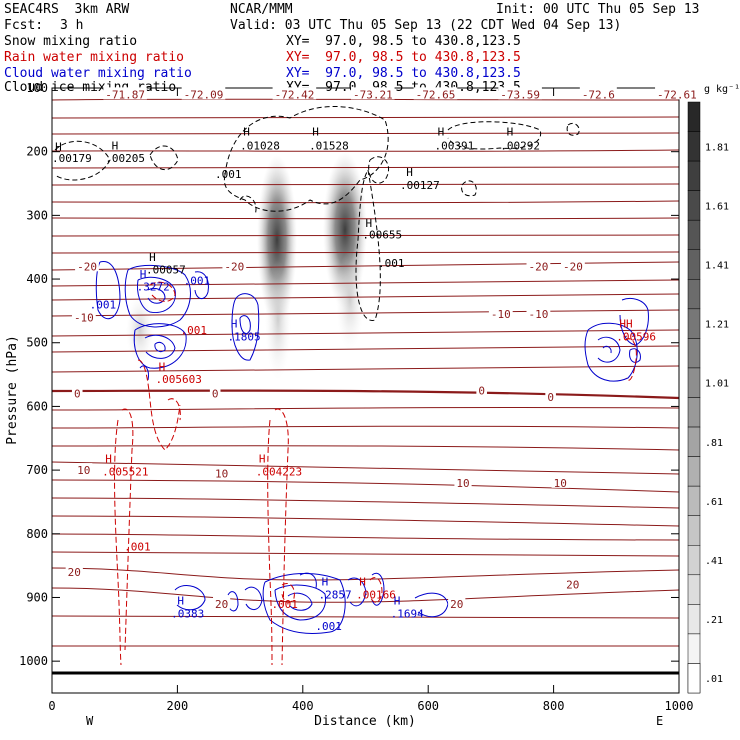  Describe the element at coordinates (365, 721) in the screenshot. I see `x-axis-label: Distance (km)` at that location.